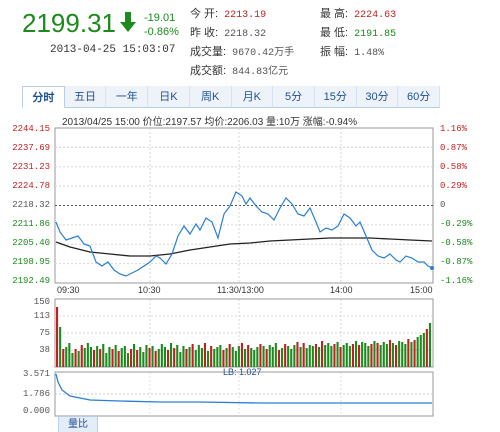 Image resolution: width=500 pixels, height=432 pixels. I want to click on stat-low: 最 低: 2191.85, so click(358, 32).